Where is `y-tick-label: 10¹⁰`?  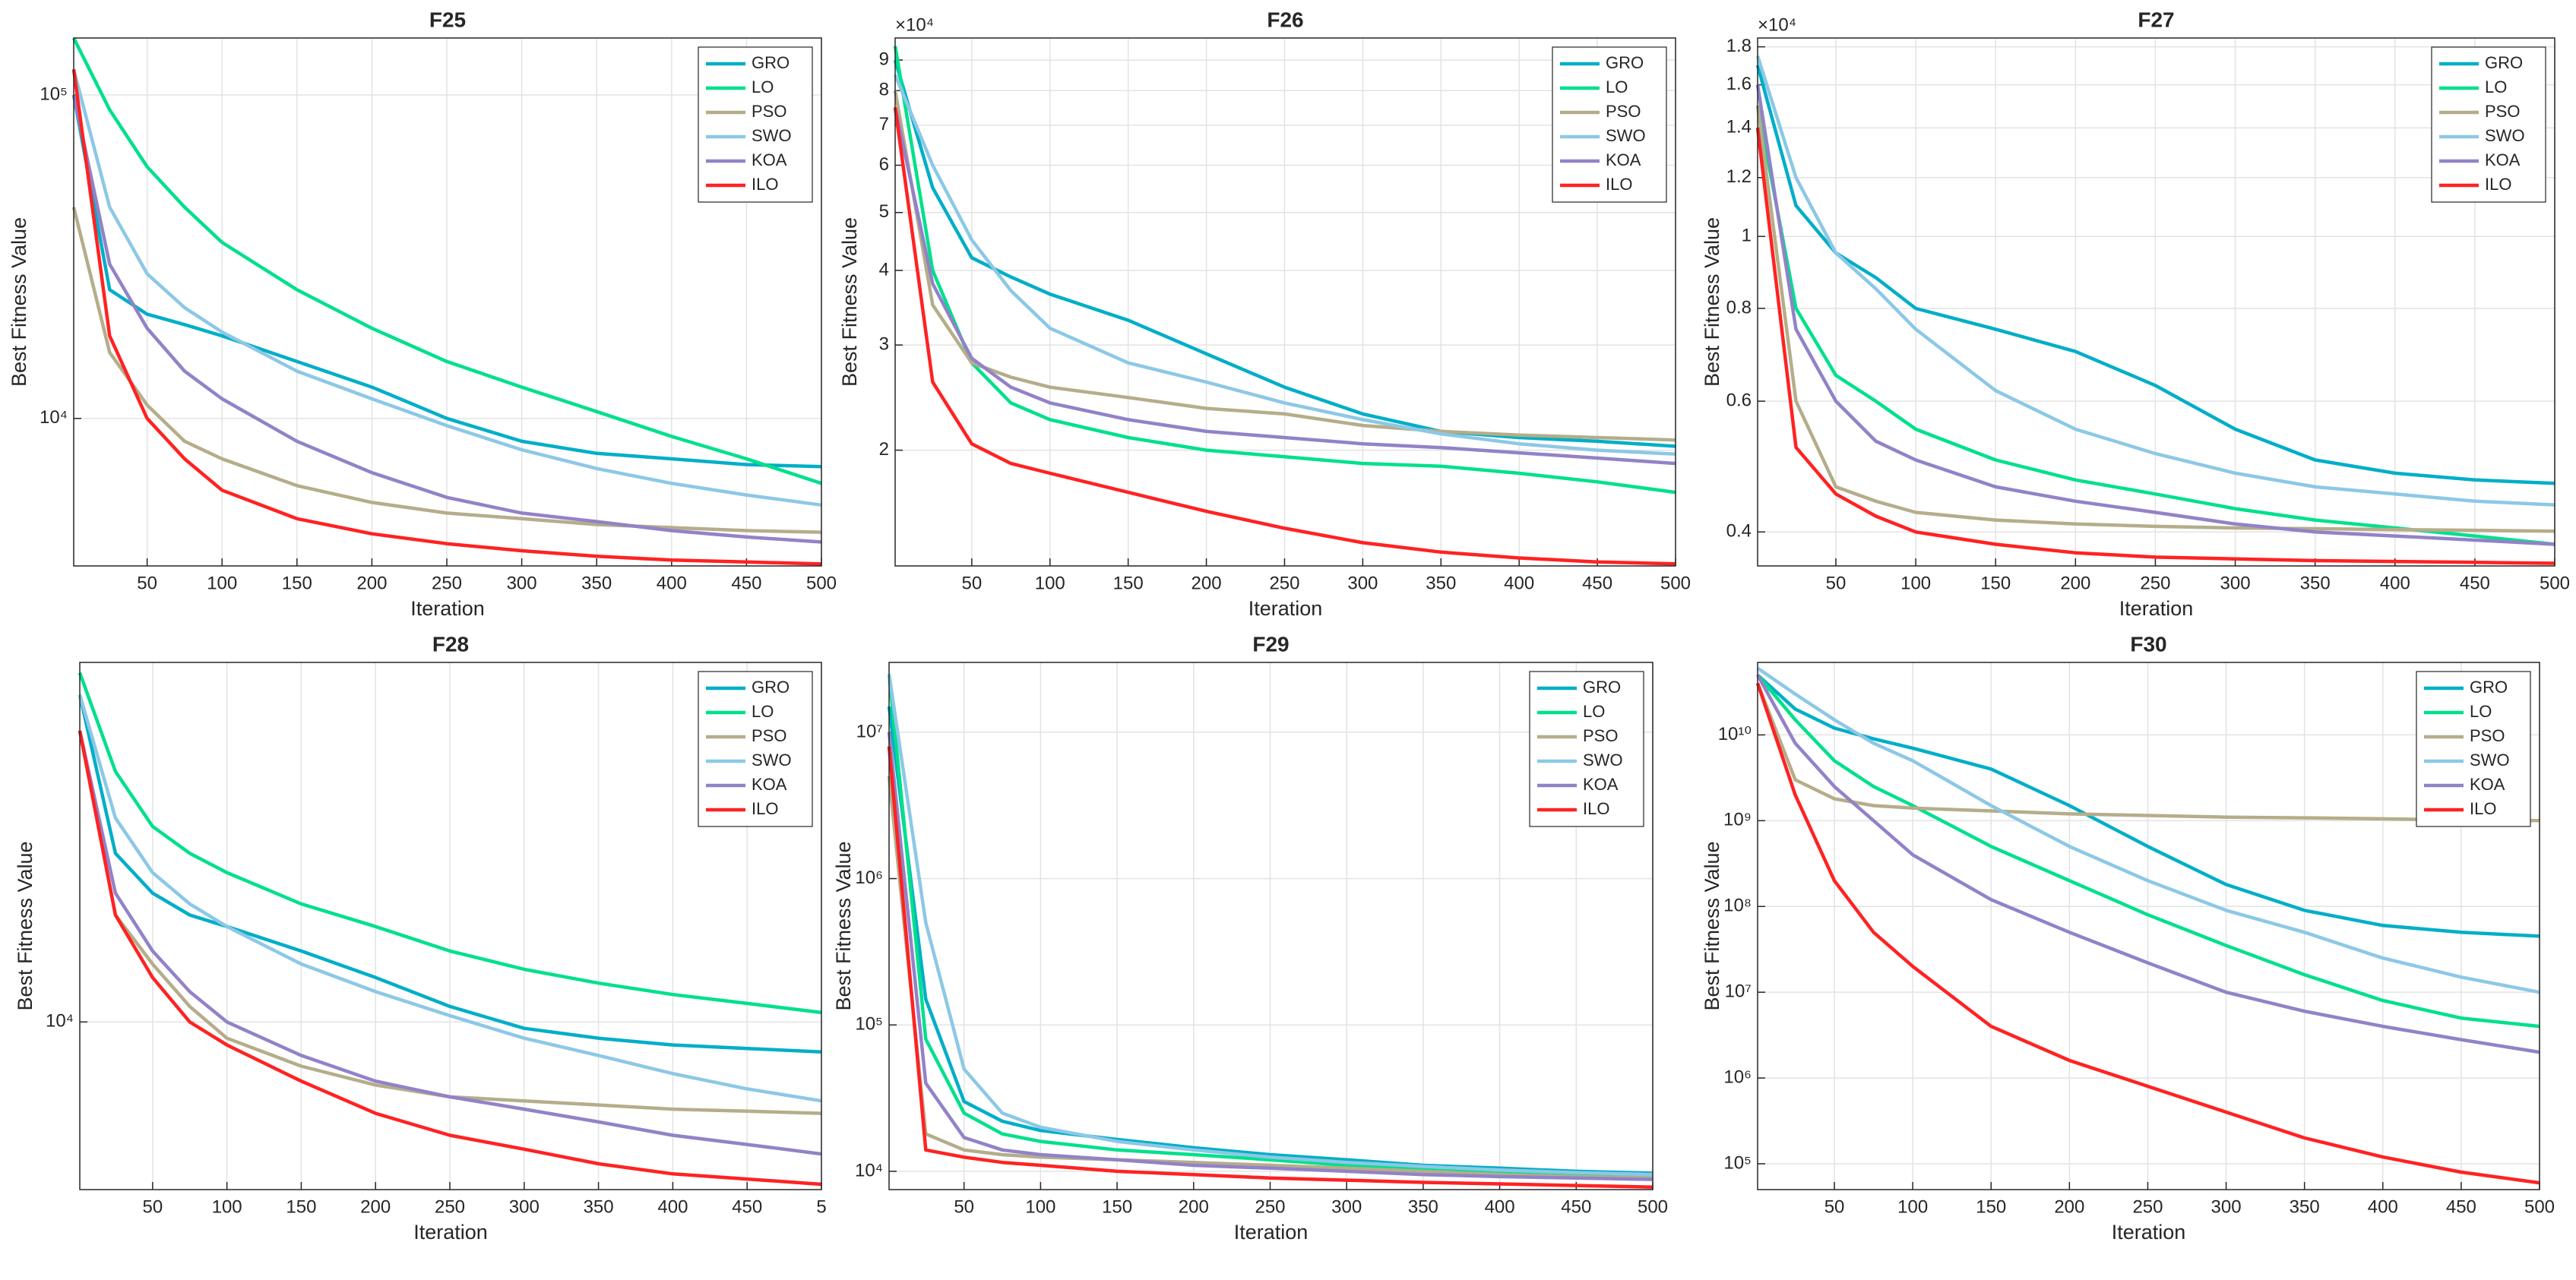 y-tick-label: 10¹⁰ is located at coordinates (1735, 734).